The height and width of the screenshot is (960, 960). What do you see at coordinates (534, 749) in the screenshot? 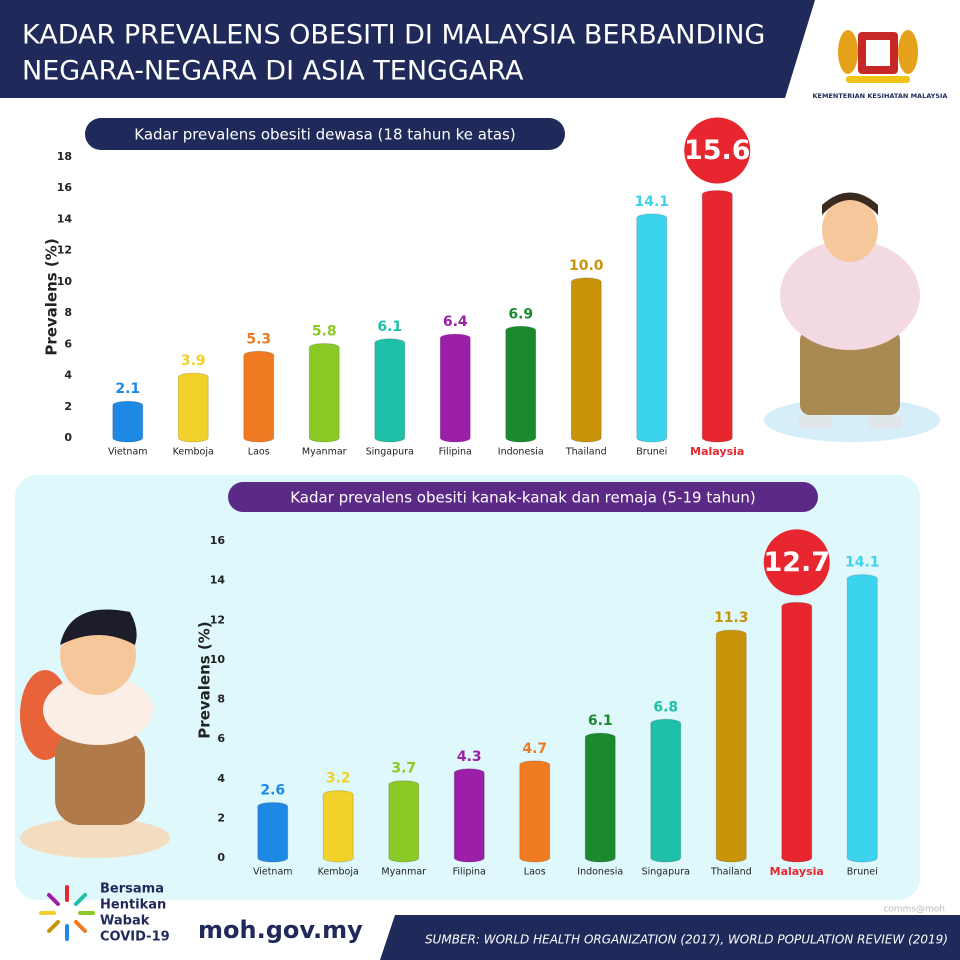
I see `value-label: 4.7` at bounding box center [534, 749].